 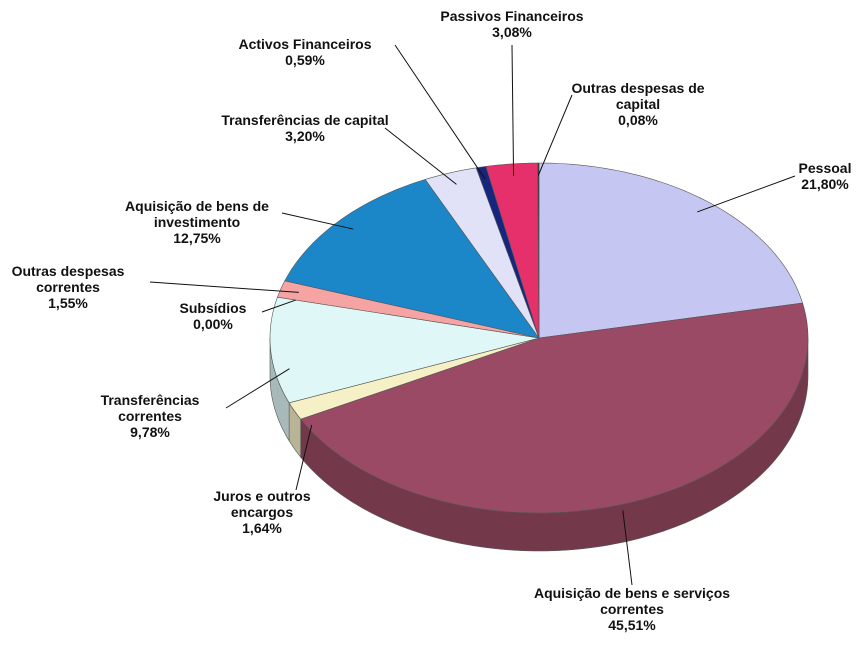 I want to click on slice-label: Outras despesas correntes 1,55%, so click(x=69, y=287).